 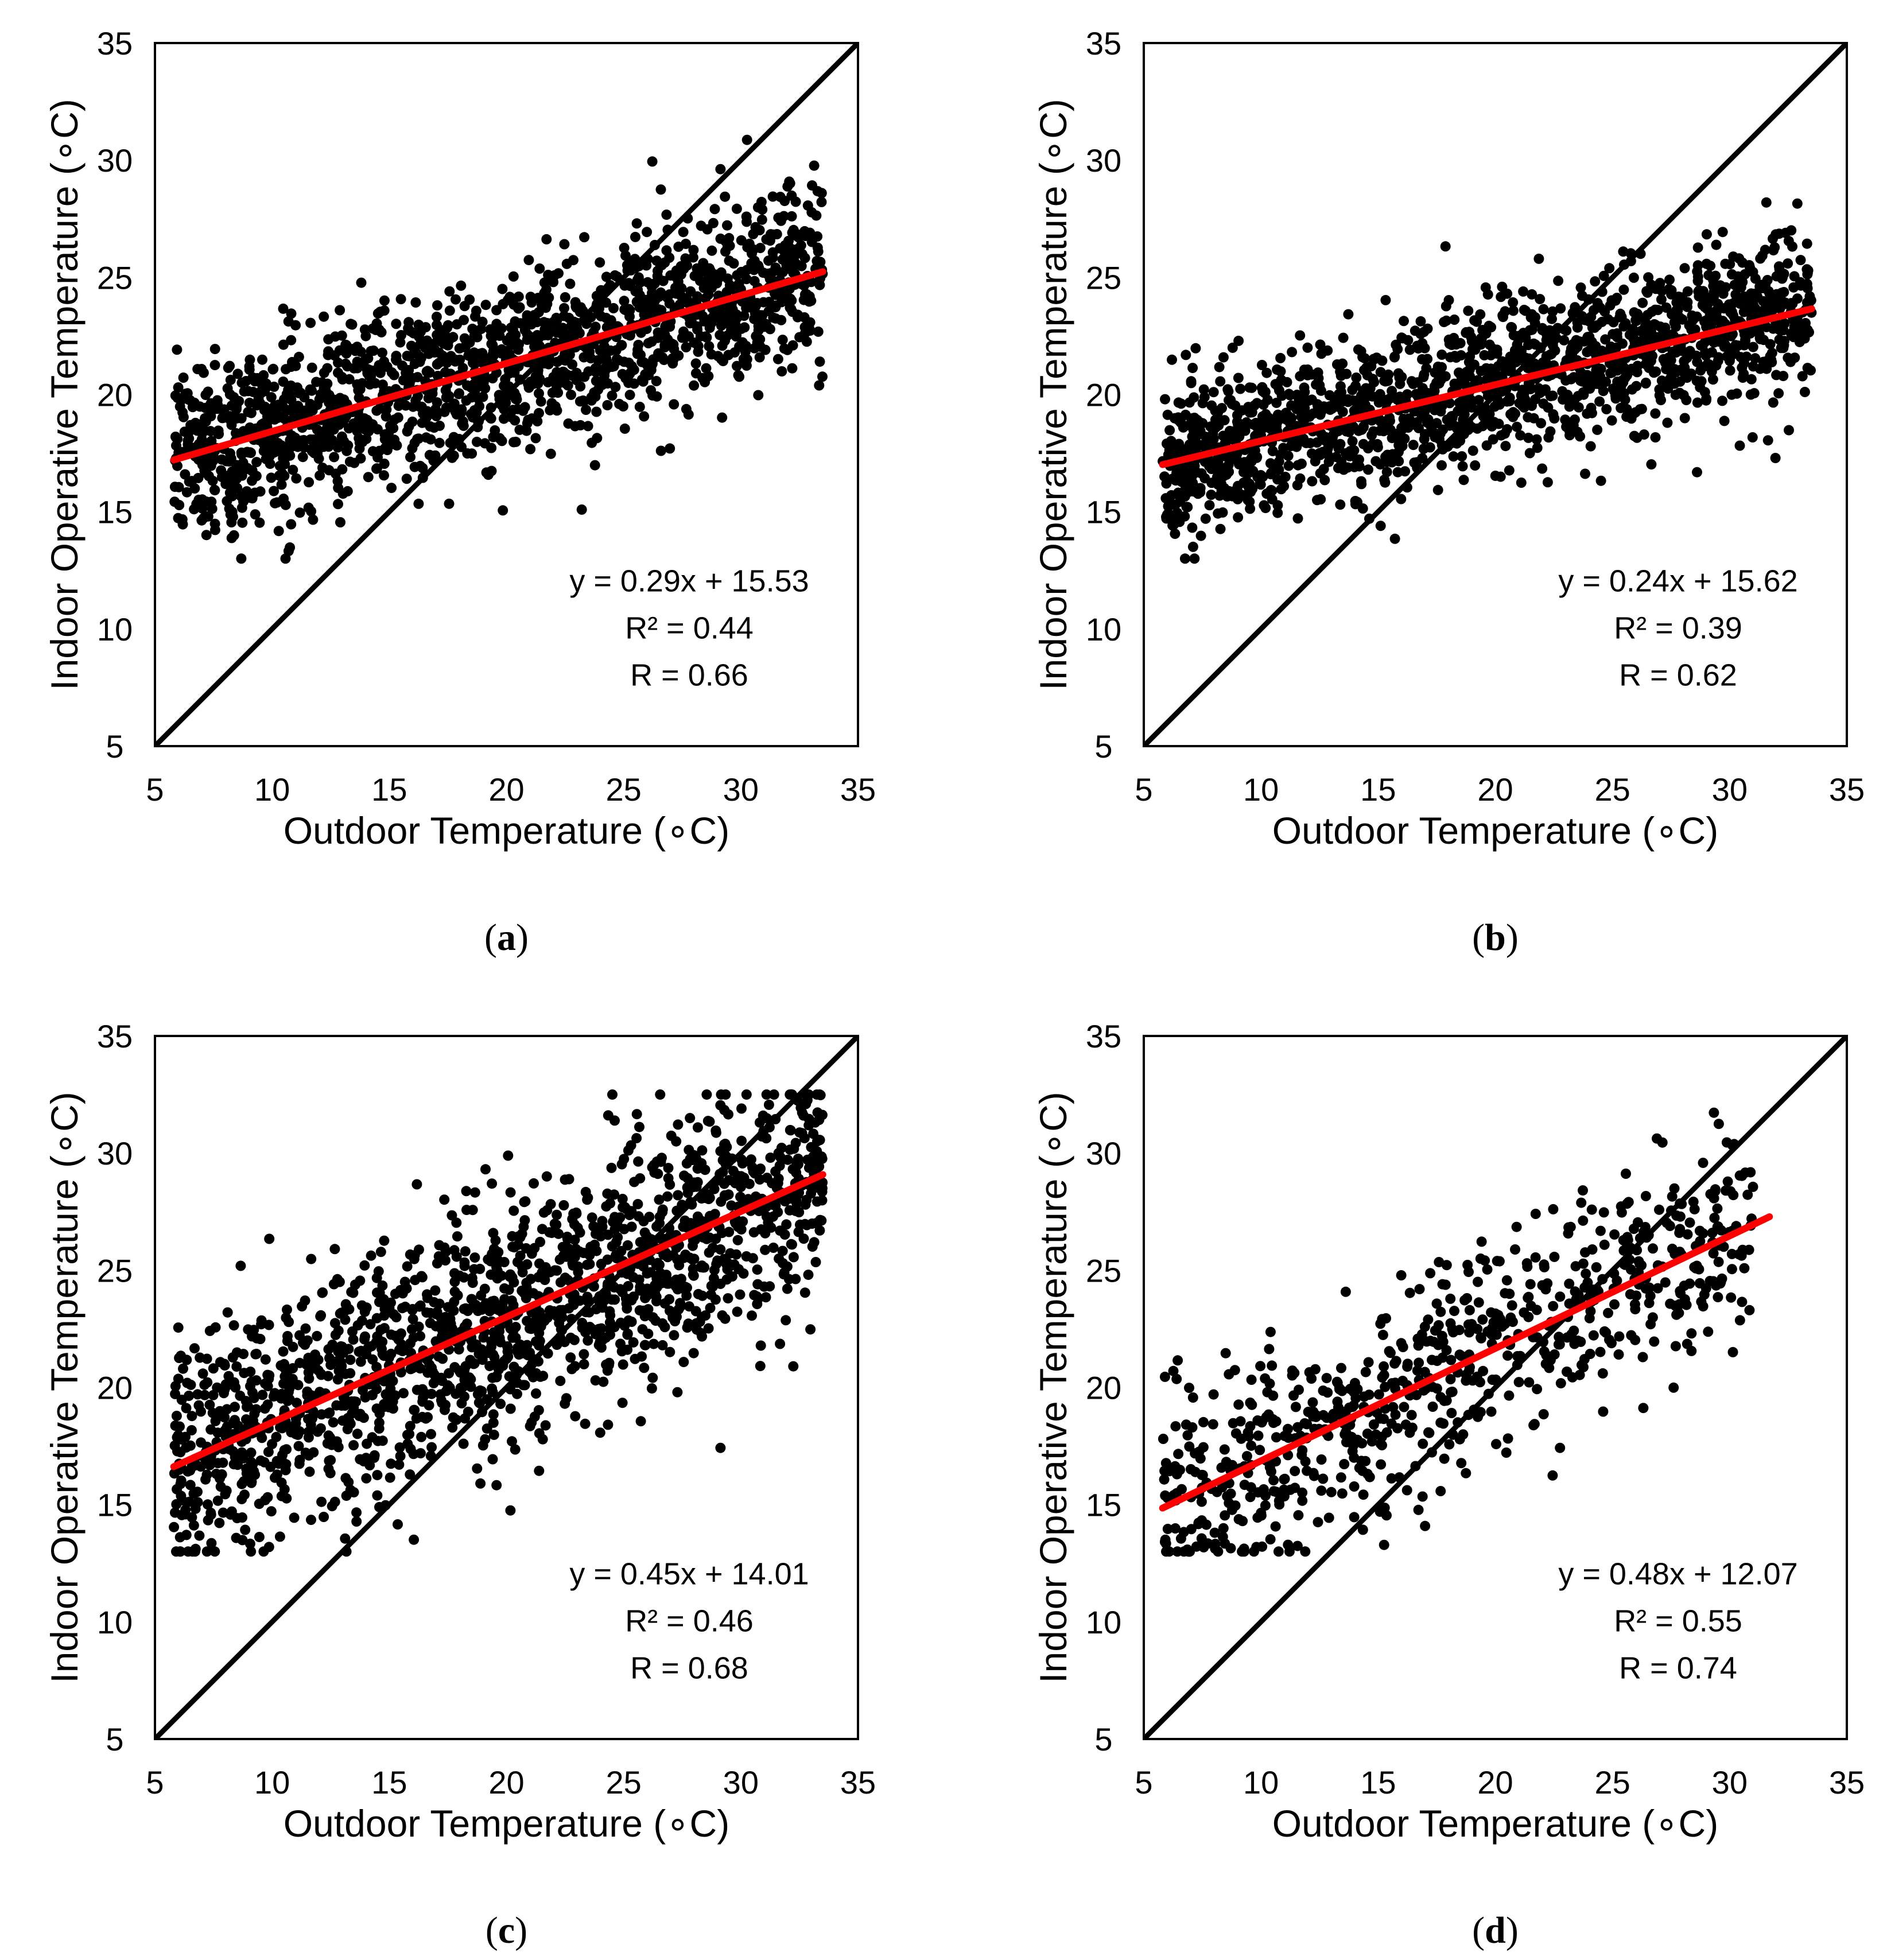 What do you see at coordinates (498, 349) in the screenshot?
I see `scatter-points-a` at bounding box center [498, 349].